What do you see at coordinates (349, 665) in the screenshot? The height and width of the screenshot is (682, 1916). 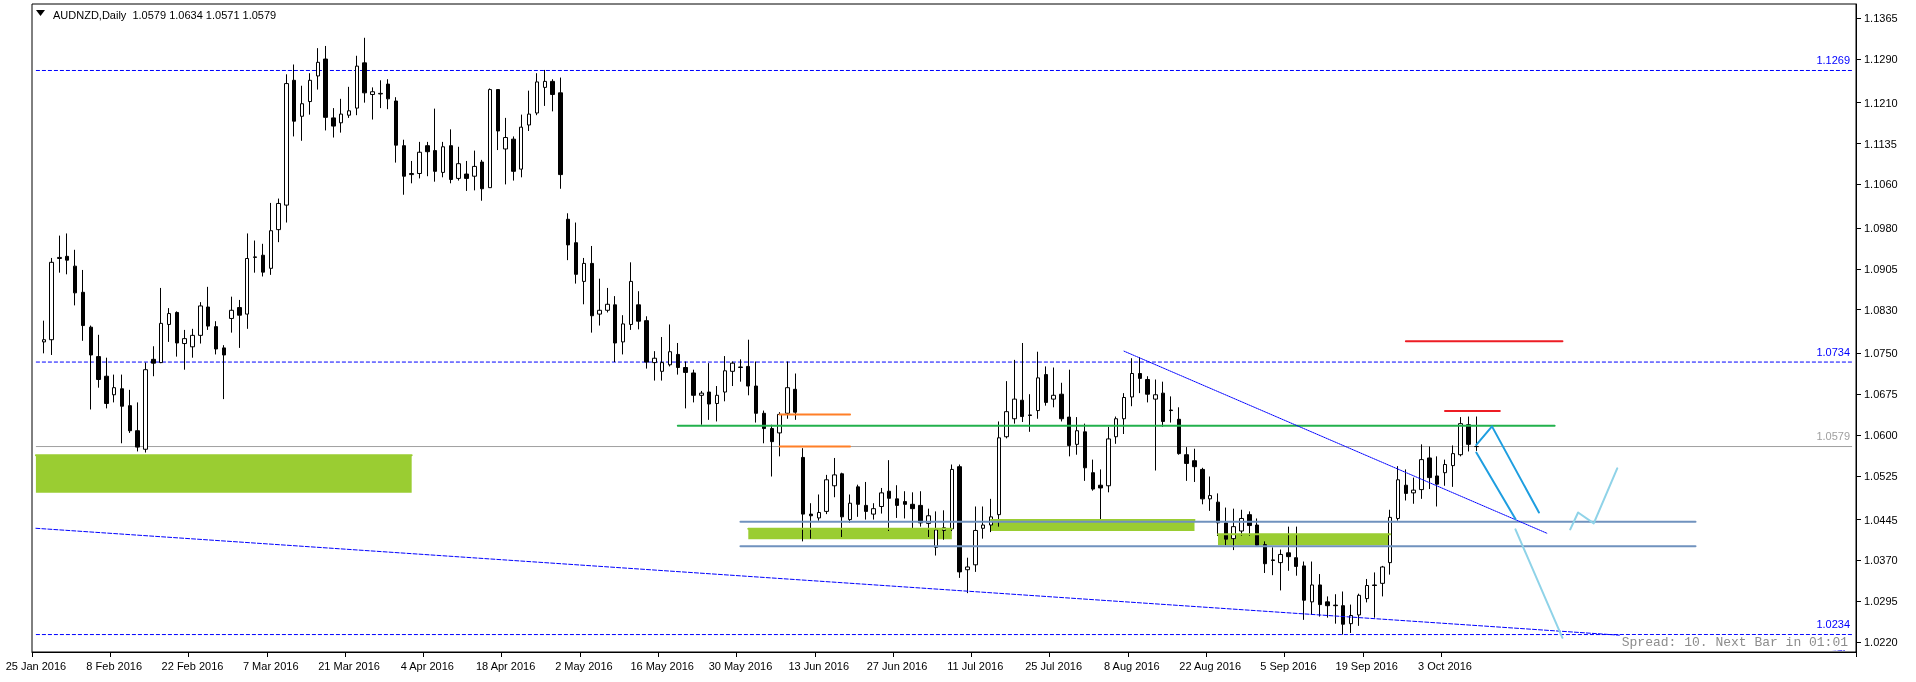 I see `x-tick-label: 21 Mar 2016` at bounding box center [349, 665].